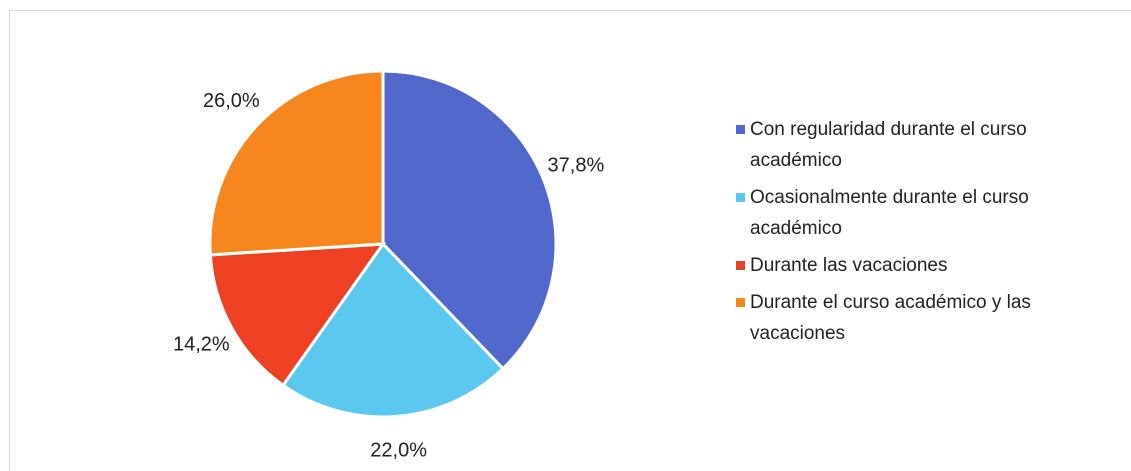 This screenshot has height=471, width=1131. I want to click on data-label: 22,0%, so click(398, 451).